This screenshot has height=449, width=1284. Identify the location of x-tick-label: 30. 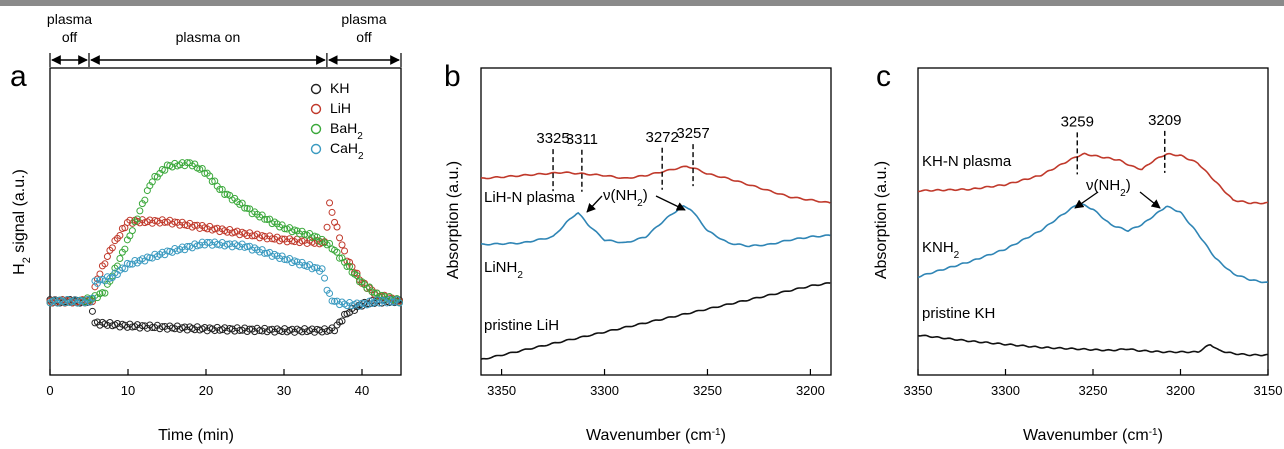
(284, 390).